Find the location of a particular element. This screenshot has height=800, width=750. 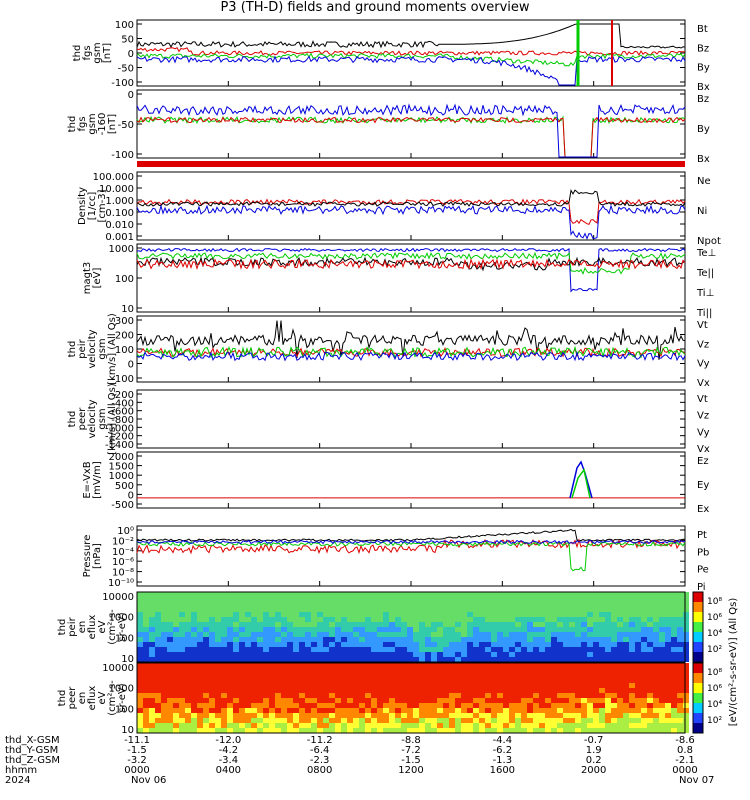

y-tick-label: -500 is located at coordinates (122, 505).